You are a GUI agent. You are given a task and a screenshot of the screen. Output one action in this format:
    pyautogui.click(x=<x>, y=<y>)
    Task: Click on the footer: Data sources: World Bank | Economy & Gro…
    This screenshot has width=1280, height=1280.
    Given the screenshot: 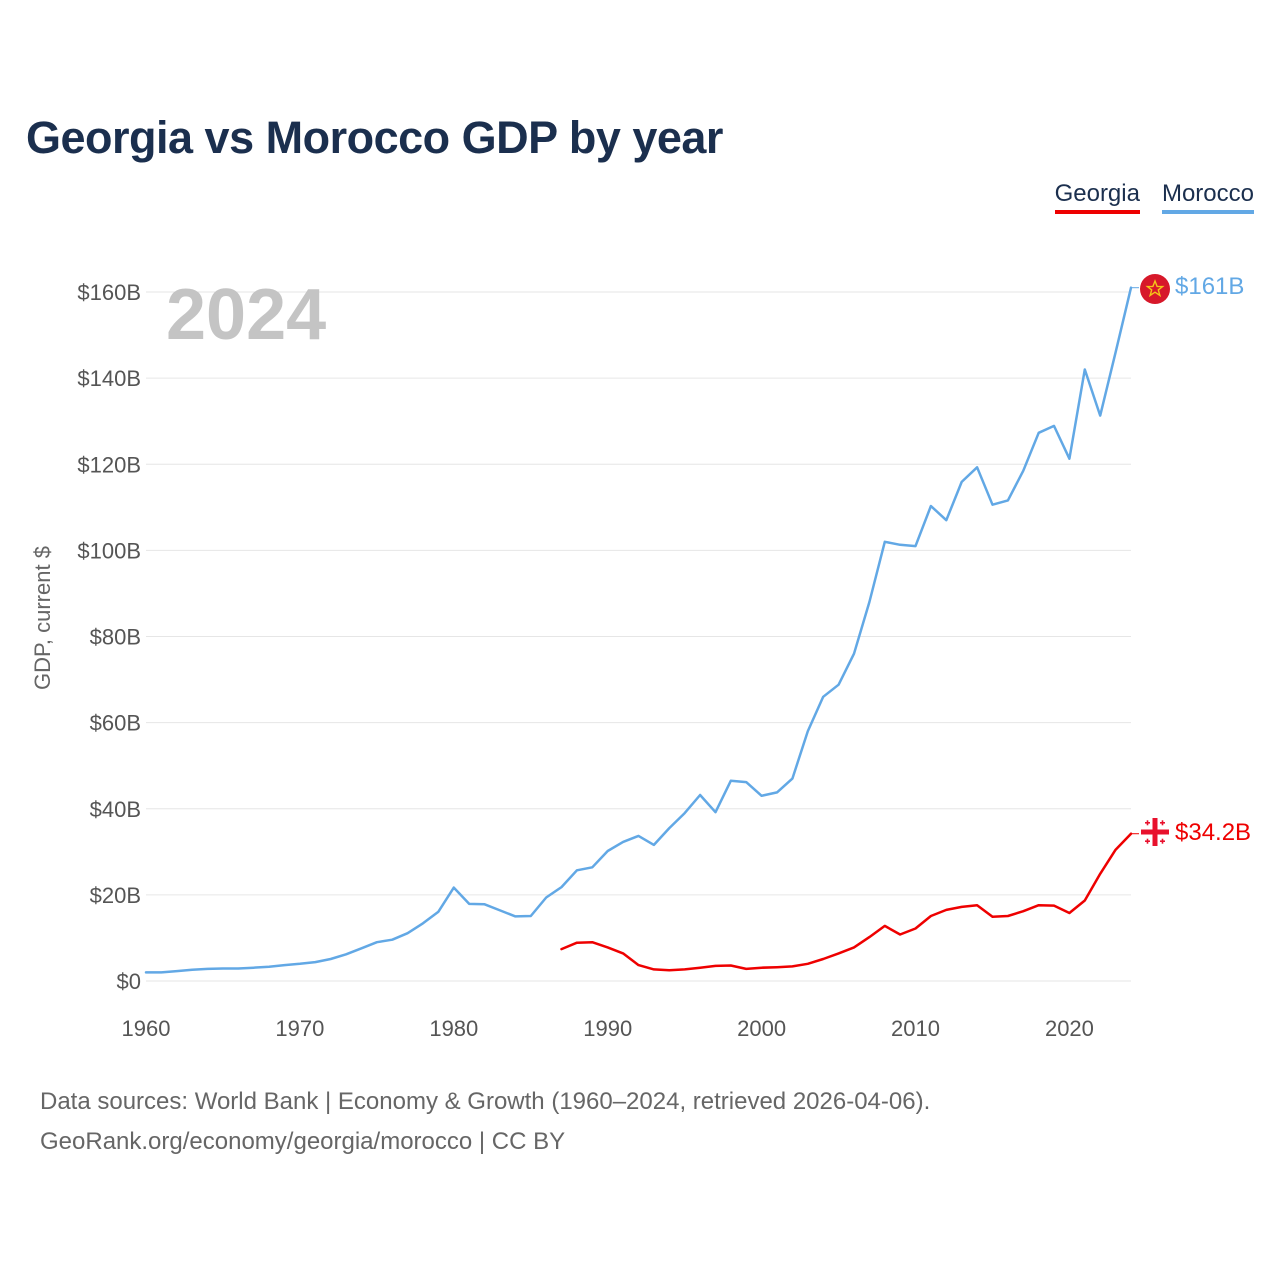 What is the action you would take?
    pyautogui.click(x=485, y=1122)
    